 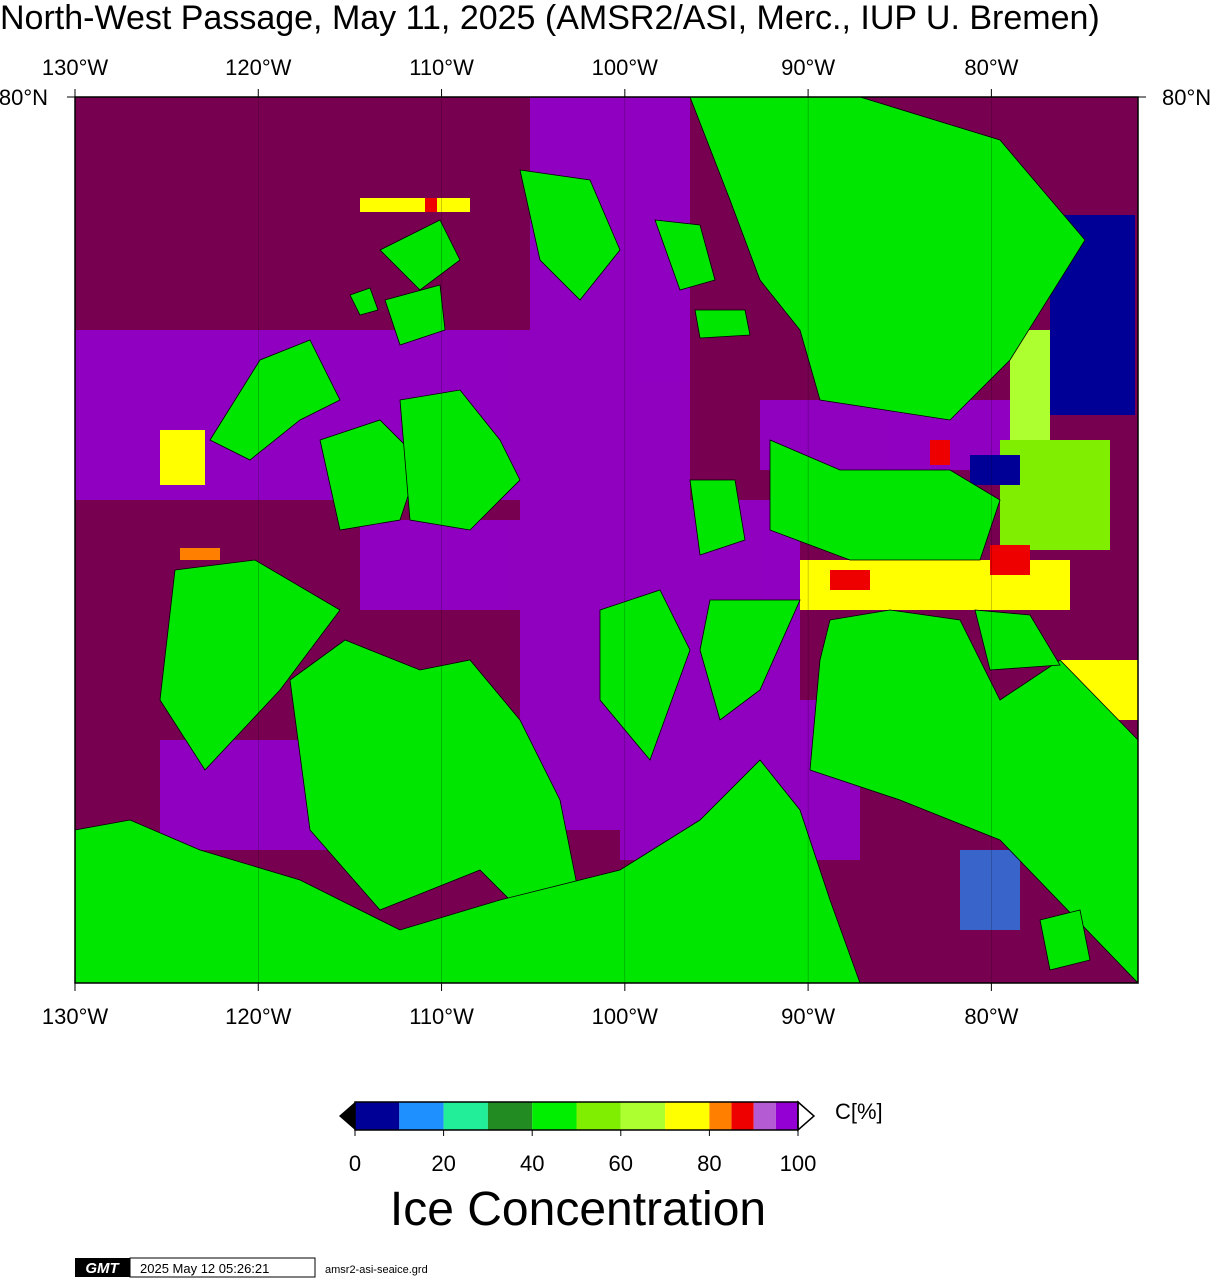 I want to click on colorbar-unit: C[%], so click(x=859, y=1111).